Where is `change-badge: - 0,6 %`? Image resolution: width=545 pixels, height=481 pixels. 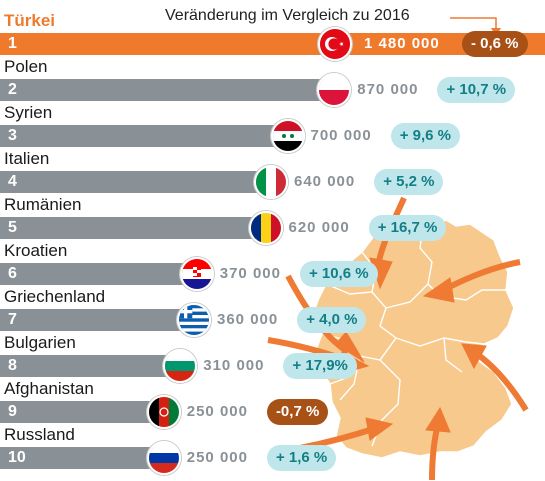 change-badge: - 0,6 % is located at coordinates (495, 44).